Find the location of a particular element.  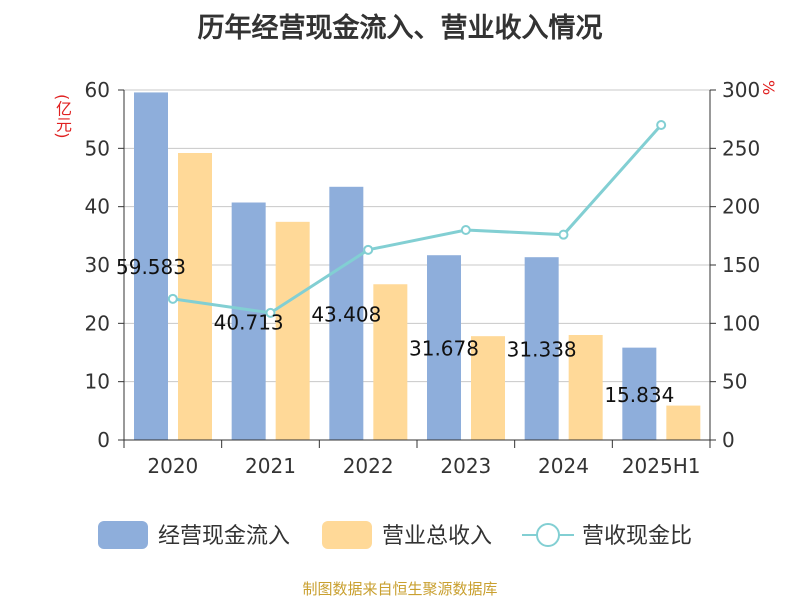

source-footer: 制图数据来自恒生聚源数据库 is located at coordinates (400, 589).